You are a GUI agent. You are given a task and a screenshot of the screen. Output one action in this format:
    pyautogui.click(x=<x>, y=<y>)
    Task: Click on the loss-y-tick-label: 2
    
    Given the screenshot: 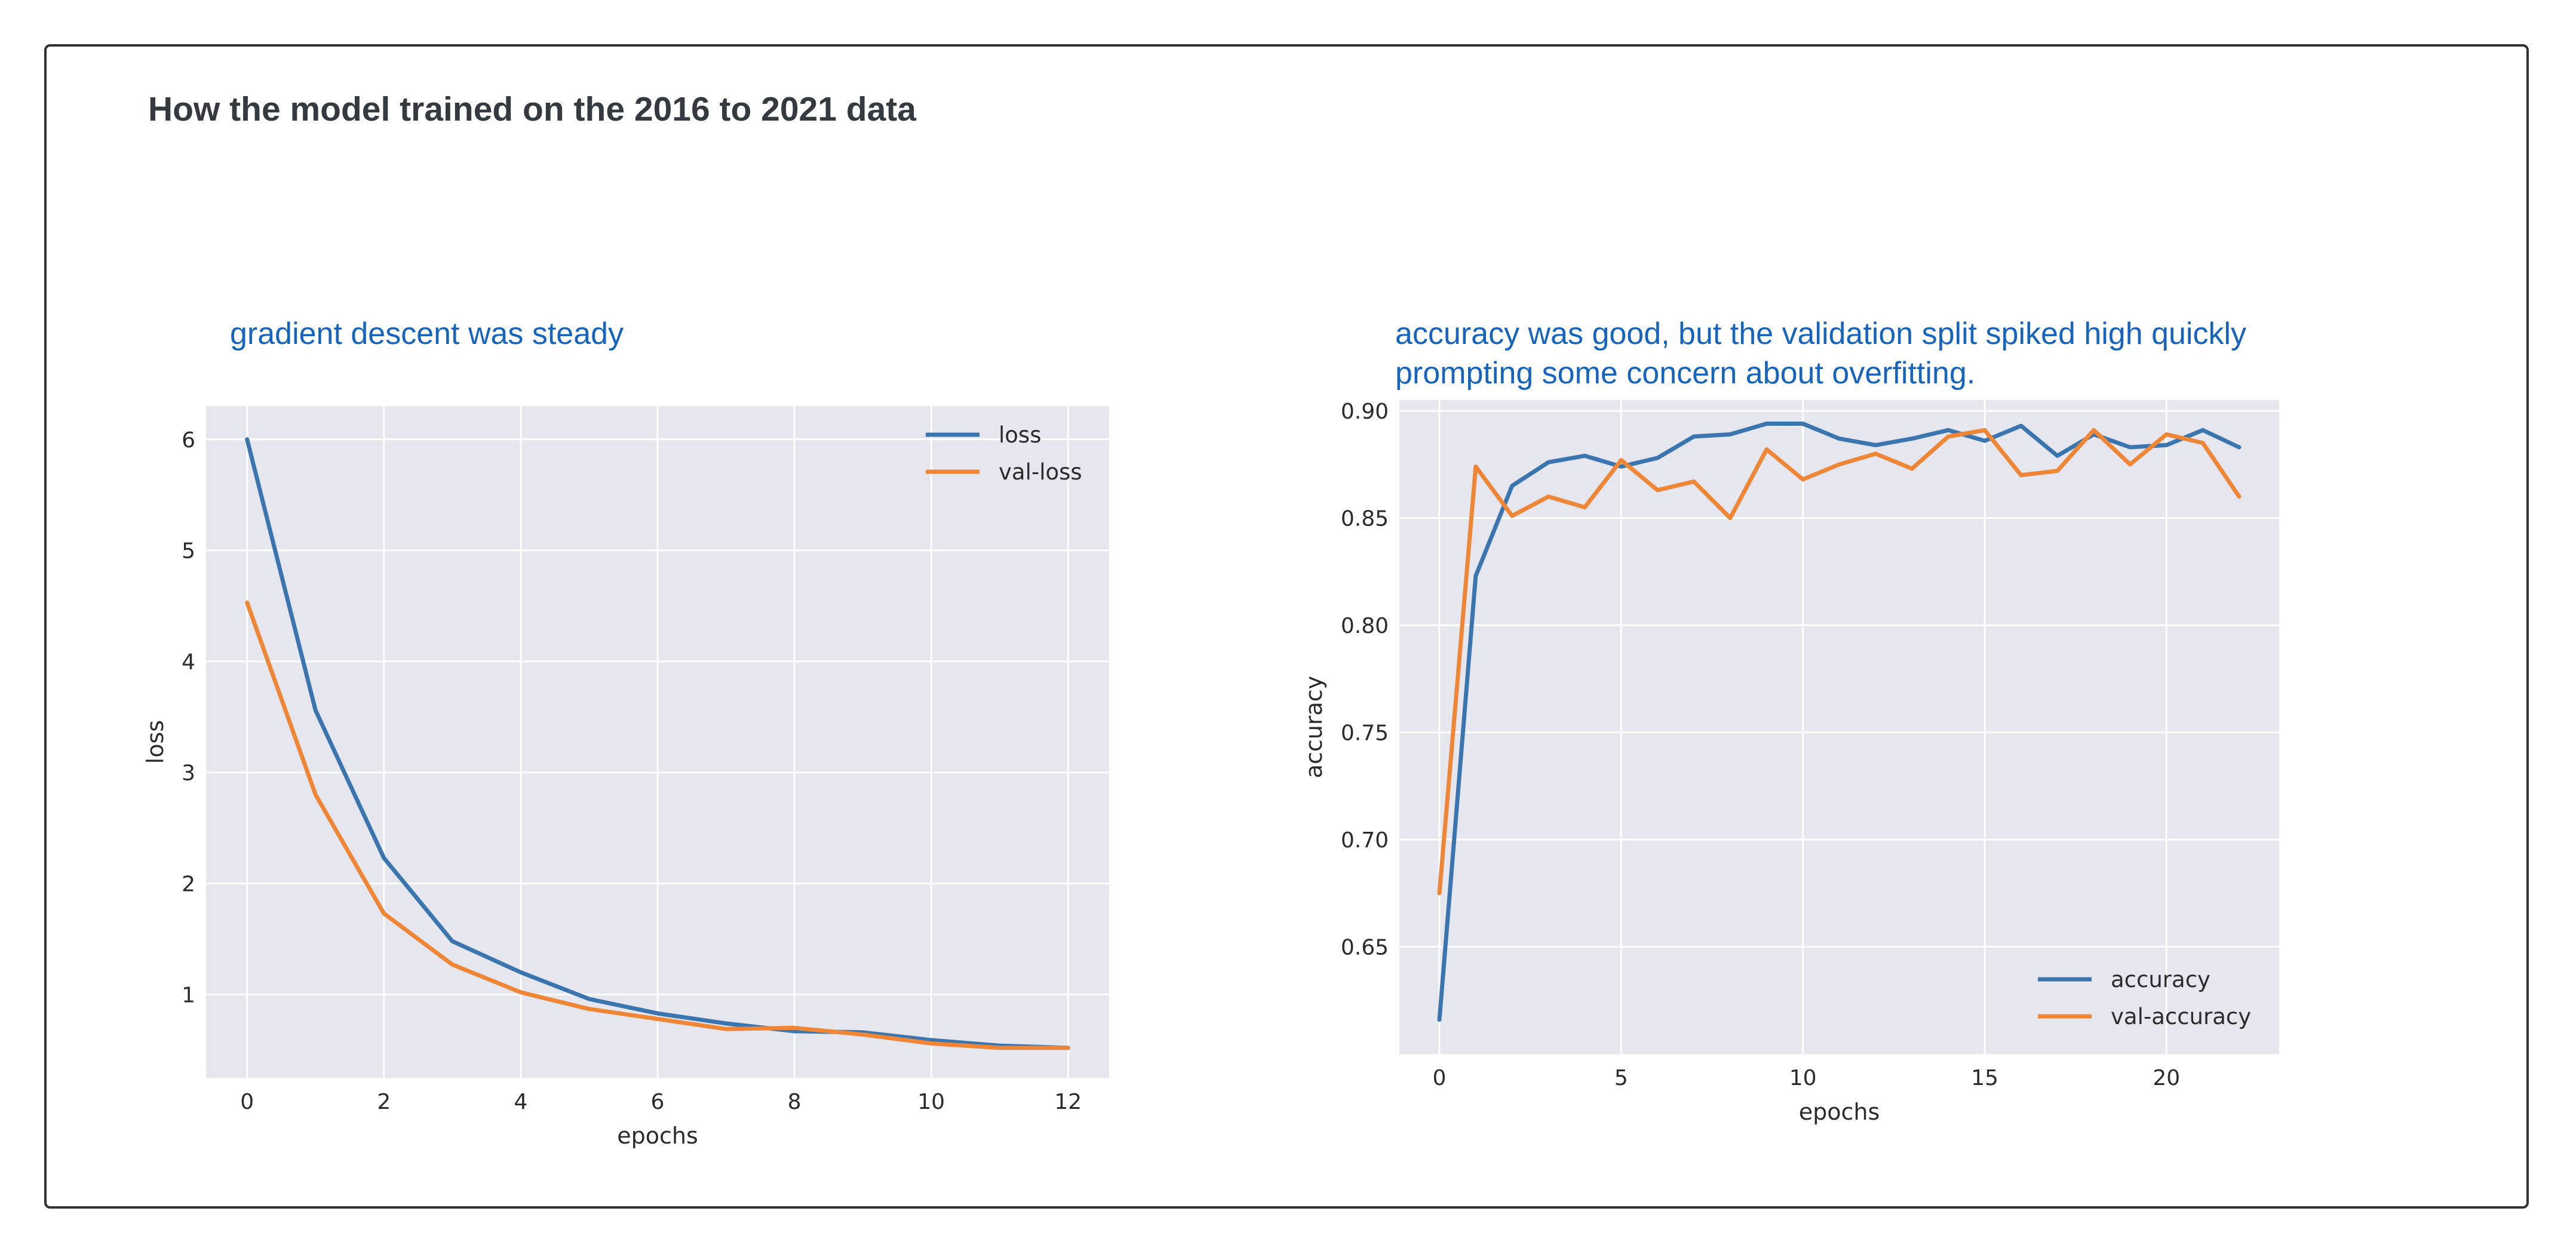 What is the action you would take?
    pyautogui.click(x=189, y=885)
    